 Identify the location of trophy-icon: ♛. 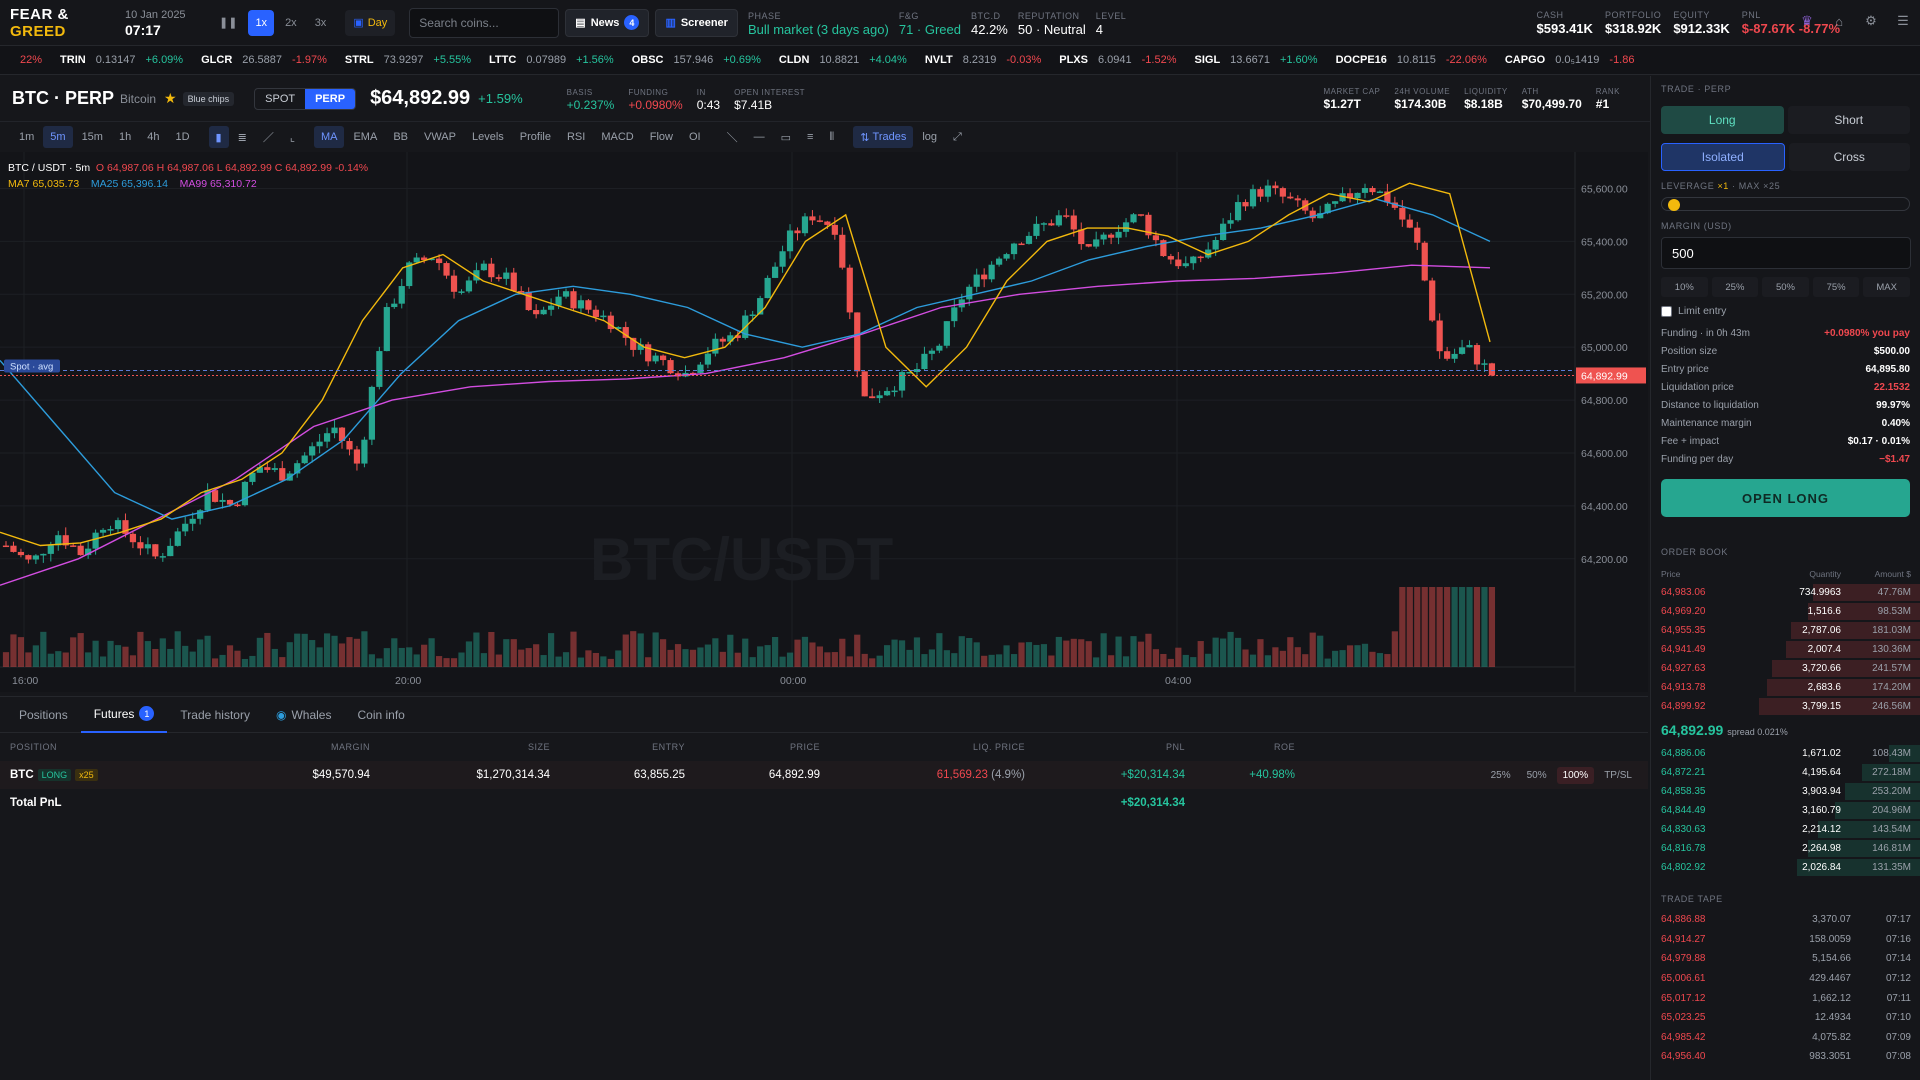
(1807, 20).